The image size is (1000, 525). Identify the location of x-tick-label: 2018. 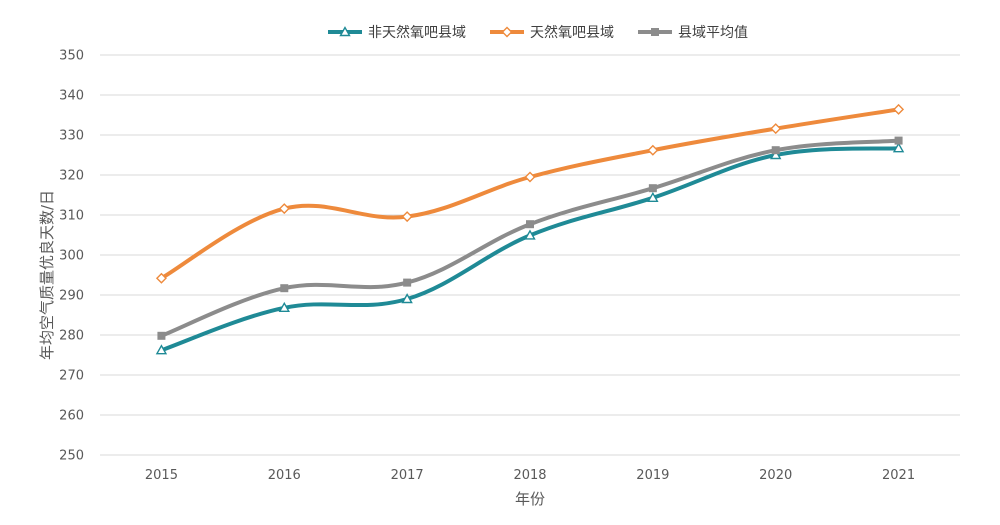
(529, 475).